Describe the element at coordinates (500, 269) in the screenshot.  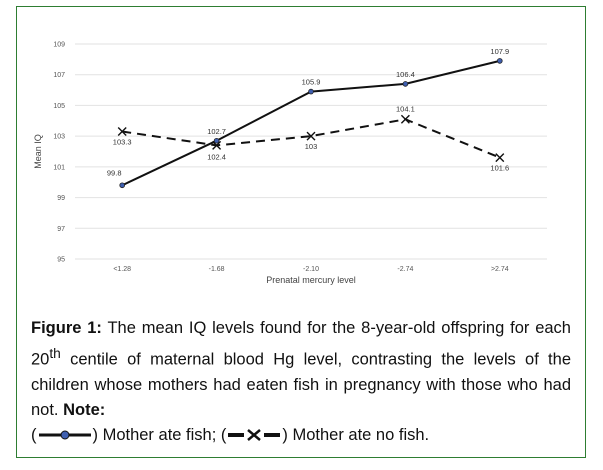
I see `x-tick-label: >2.74` at that location.